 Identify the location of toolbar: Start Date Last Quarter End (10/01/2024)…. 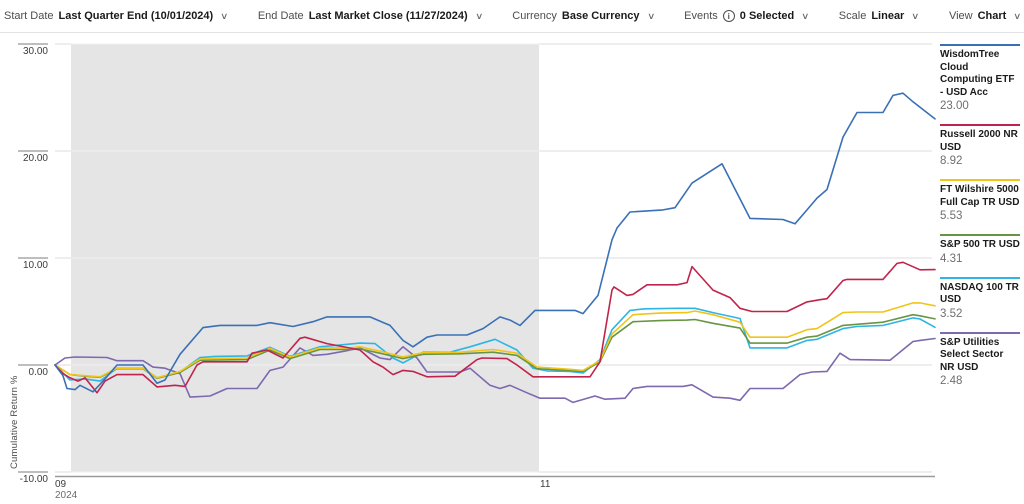
(512, 16).